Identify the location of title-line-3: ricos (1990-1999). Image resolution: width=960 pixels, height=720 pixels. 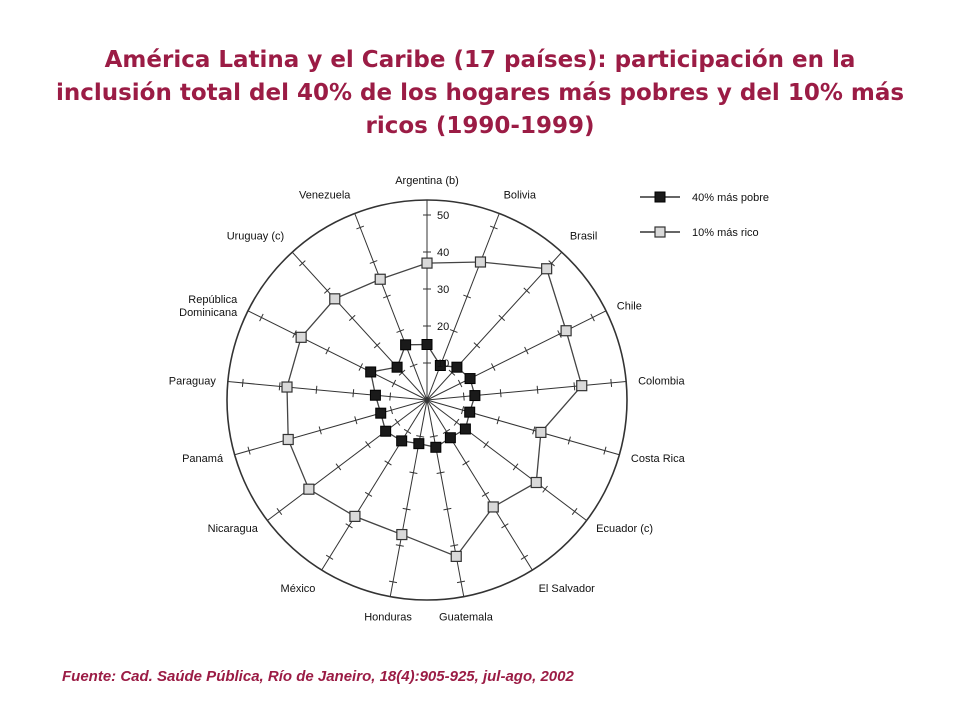
(480, 126).